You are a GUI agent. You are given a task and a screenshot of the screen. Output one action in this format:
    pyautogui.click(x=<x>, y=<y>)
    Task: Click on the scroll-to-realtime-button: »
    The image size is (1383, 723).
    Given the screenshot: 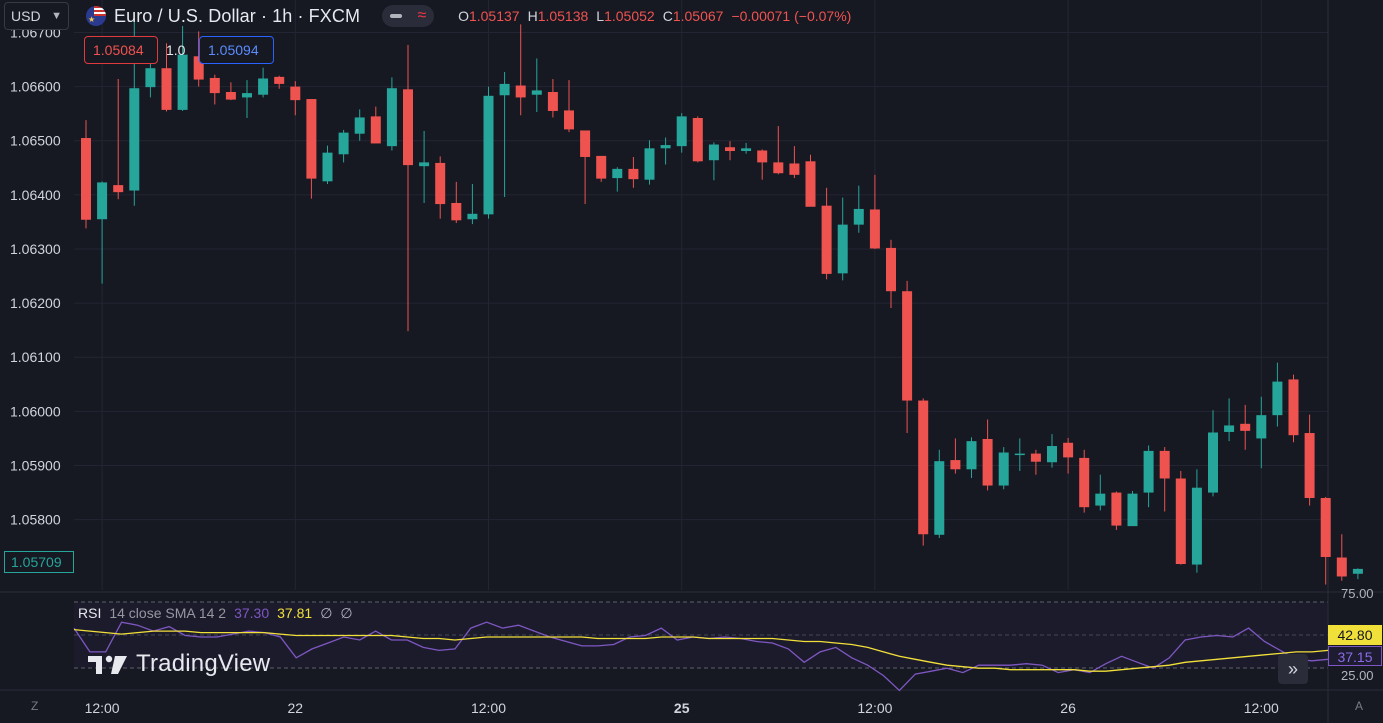 What is the action you would take?
    pyautogui.click(x=1293, y=669)
    